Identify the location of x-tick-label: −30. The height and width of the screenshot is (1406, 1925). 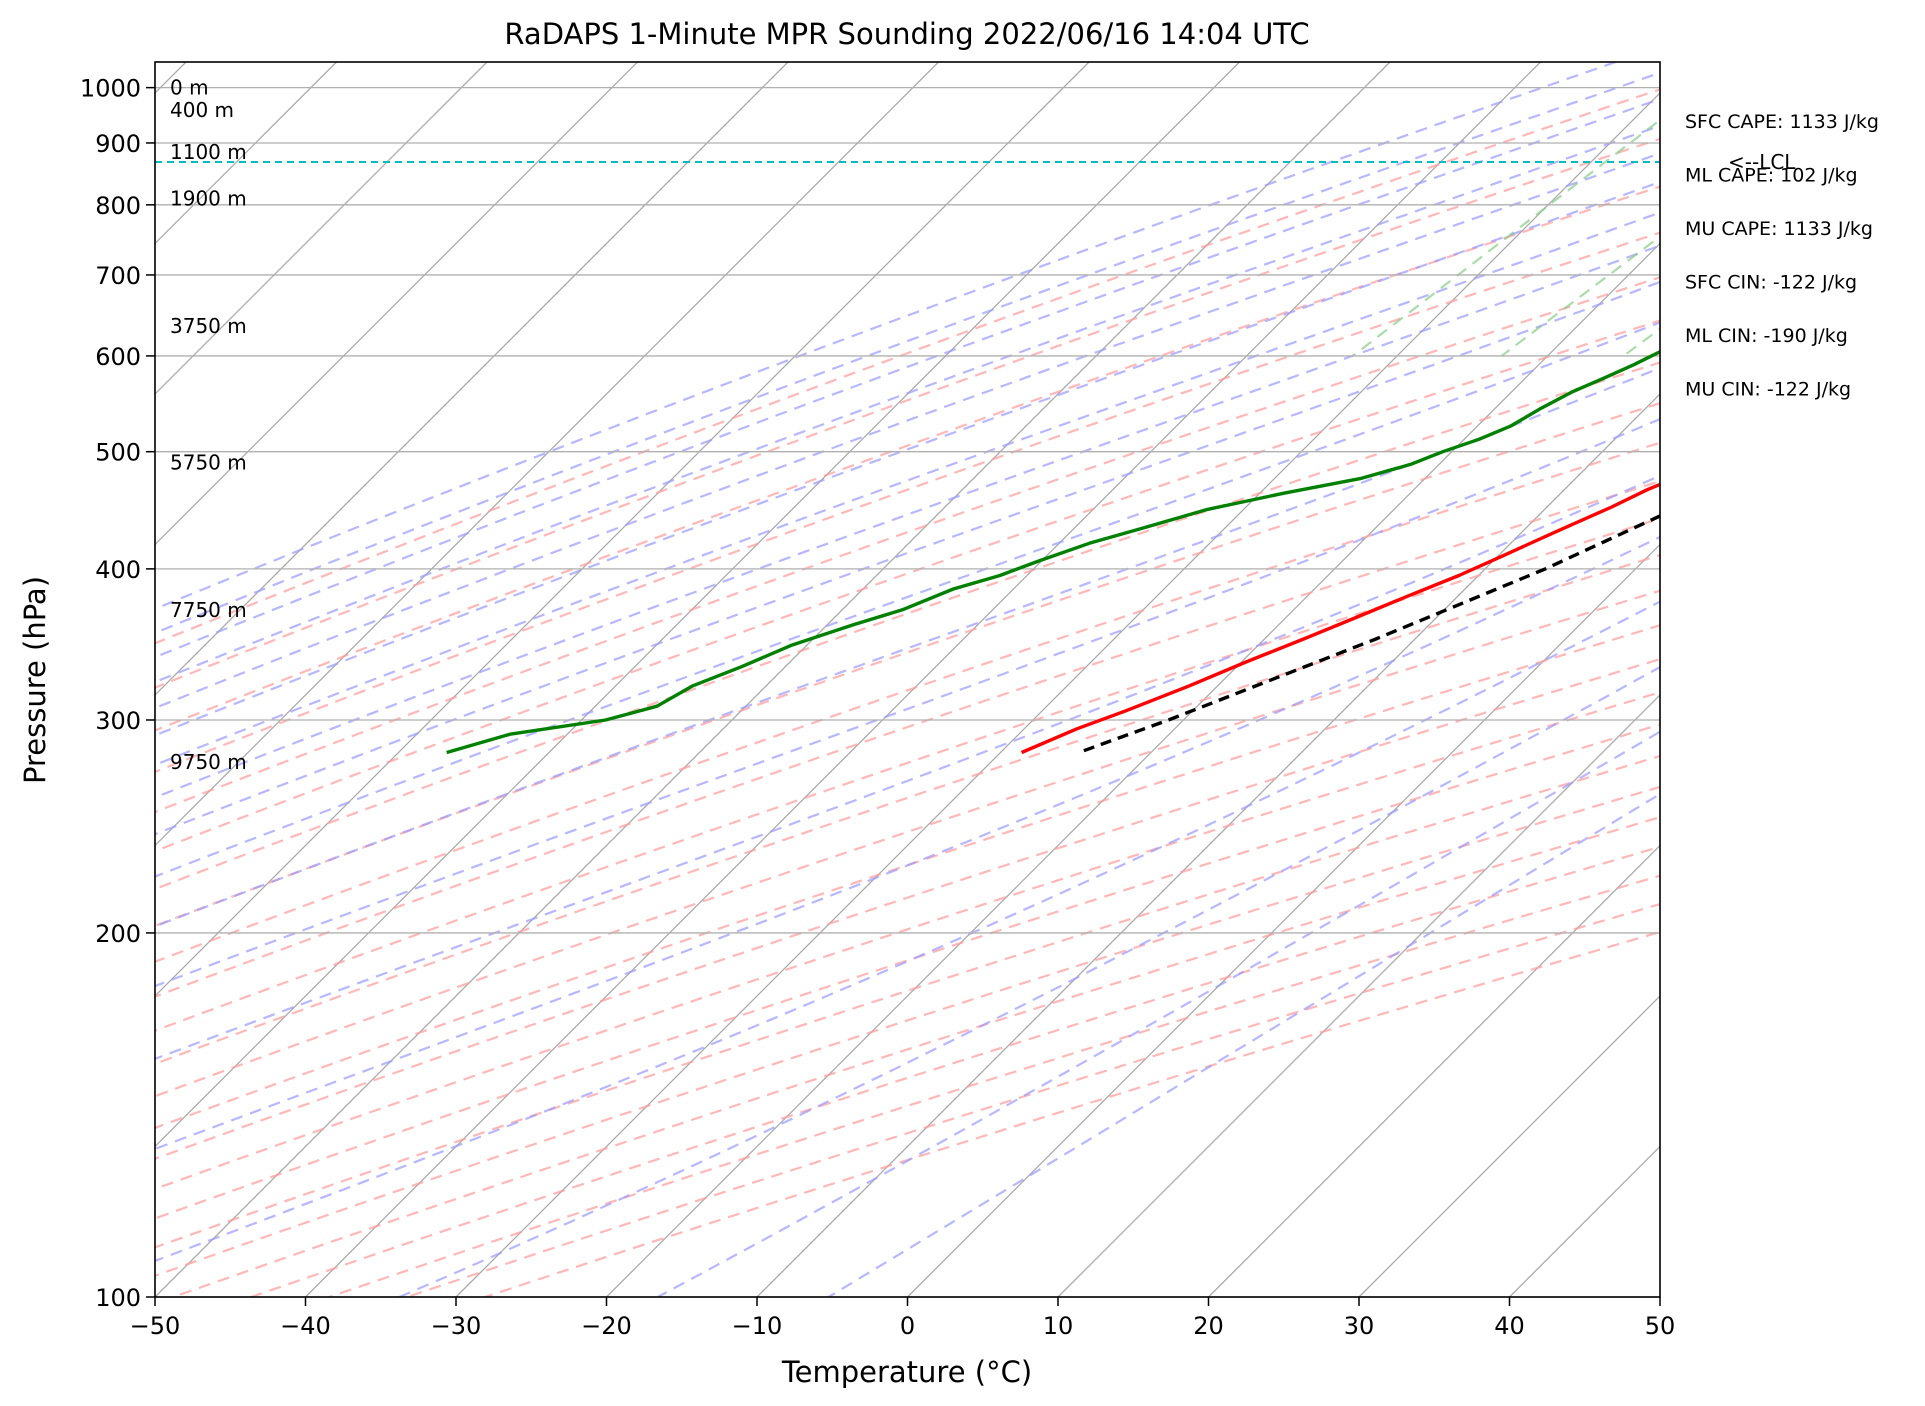
(456, 1326).